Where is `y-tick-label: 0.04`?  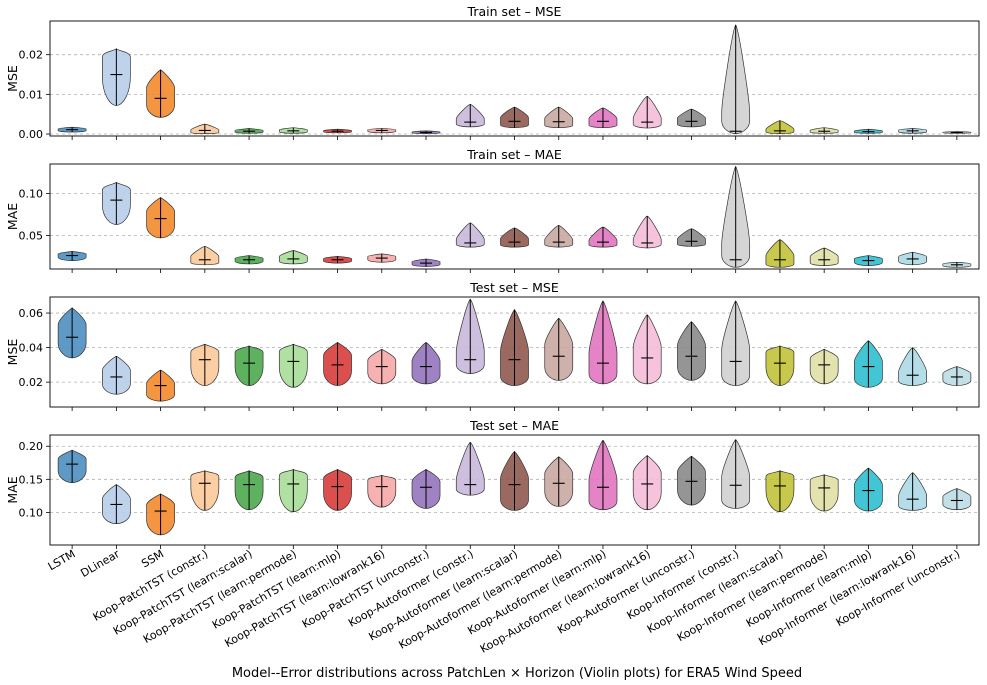 y-tick-label: 0.04 is located at coordinates (31, 348).